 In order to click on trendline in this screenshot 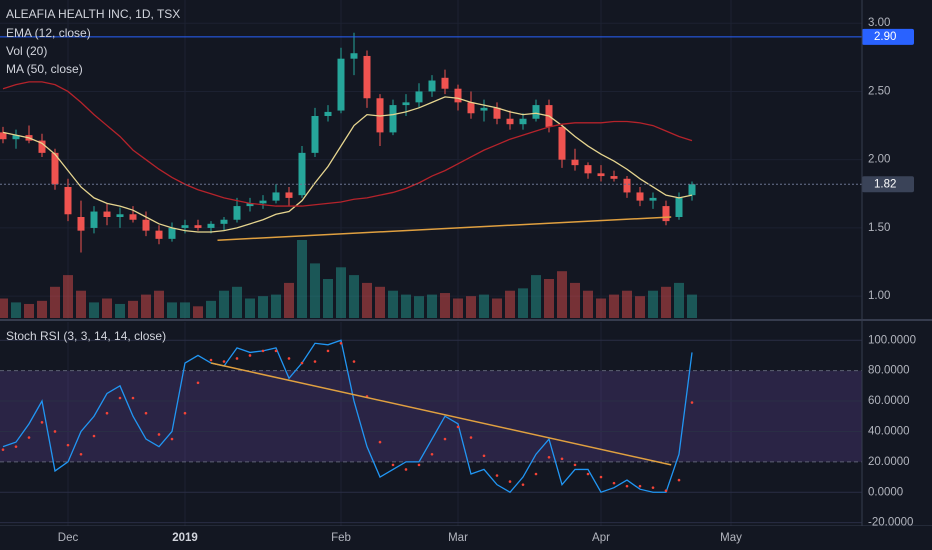, I will do `click(441, 414)`.